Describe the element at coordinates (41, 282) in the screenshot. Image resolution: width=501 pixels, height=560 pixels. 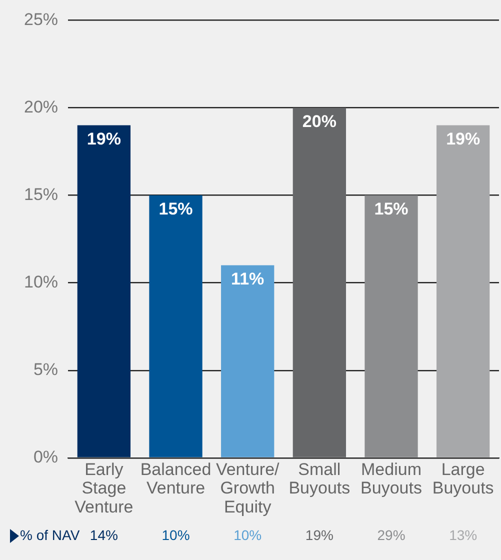
I see `y-tick-label: 10%` at that location.